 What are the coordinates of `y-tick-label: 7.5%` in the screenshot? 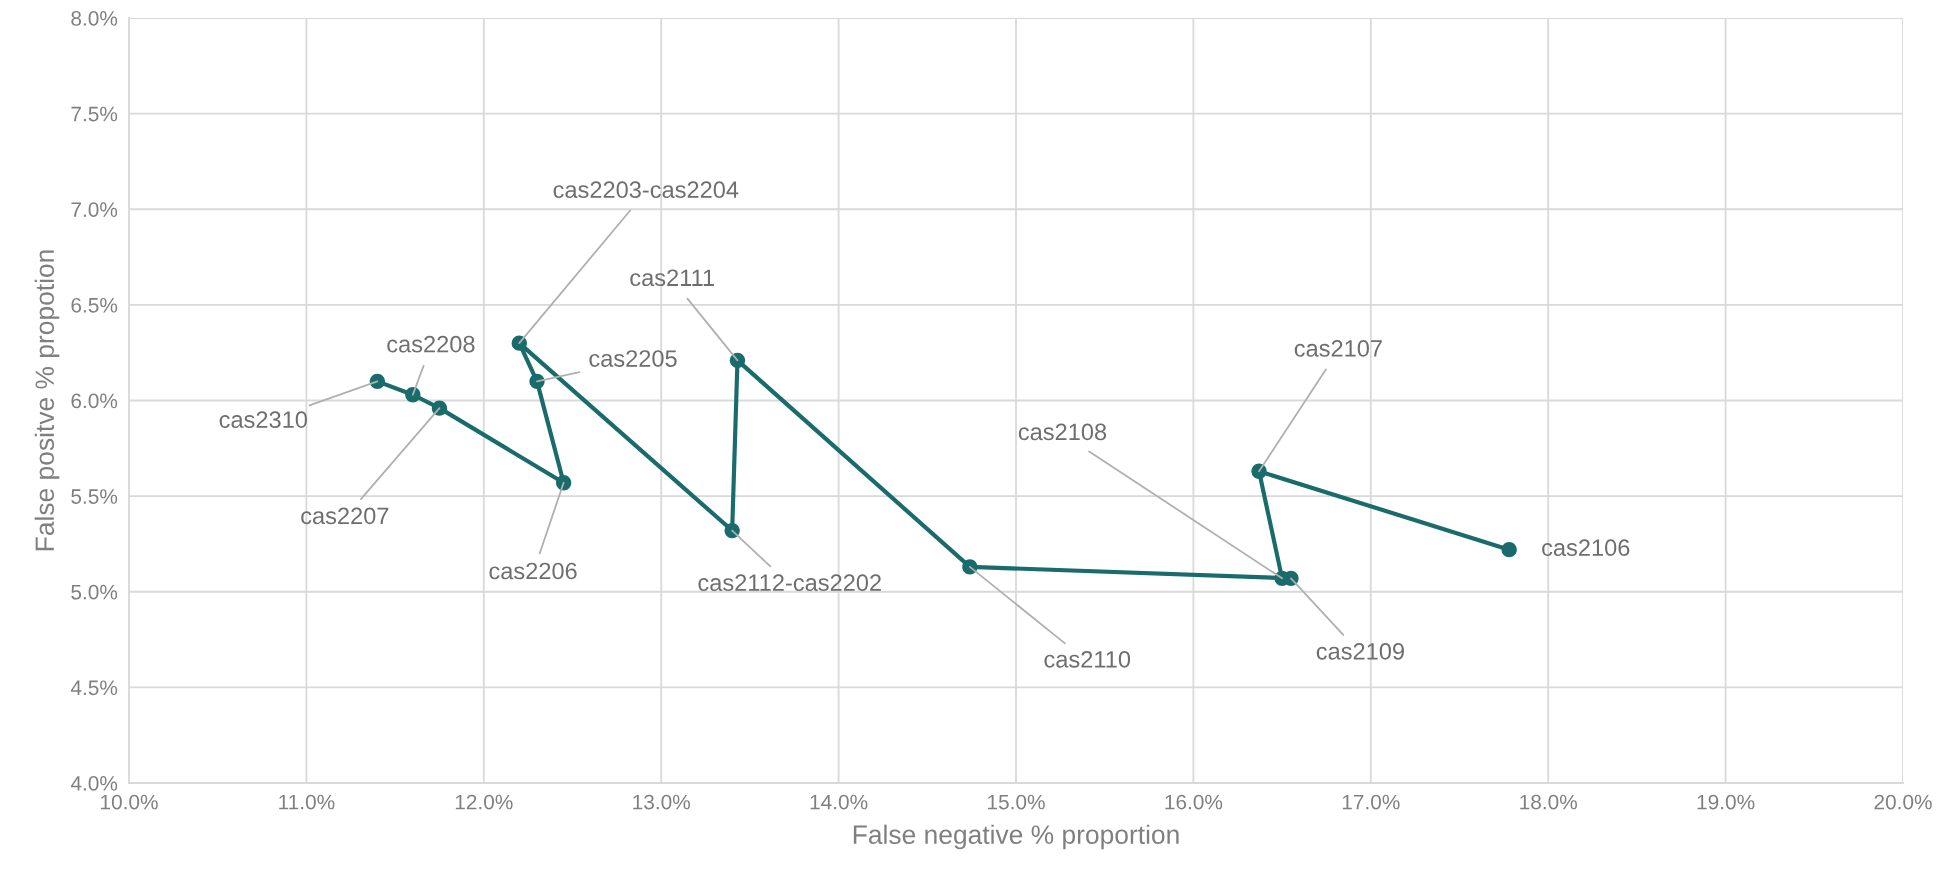 It's located at (94, 114).